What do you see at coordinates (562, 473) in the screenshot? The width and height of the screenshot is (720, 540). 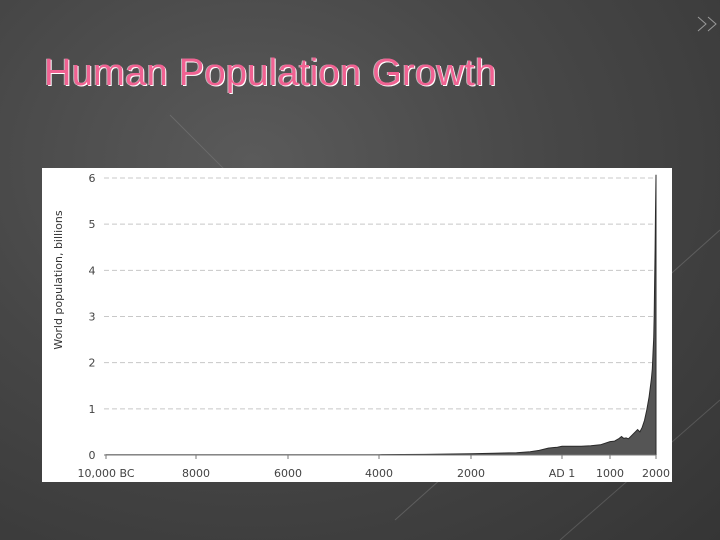 I see `x-tick-label: AD 1` at bounding box center [562, 473].